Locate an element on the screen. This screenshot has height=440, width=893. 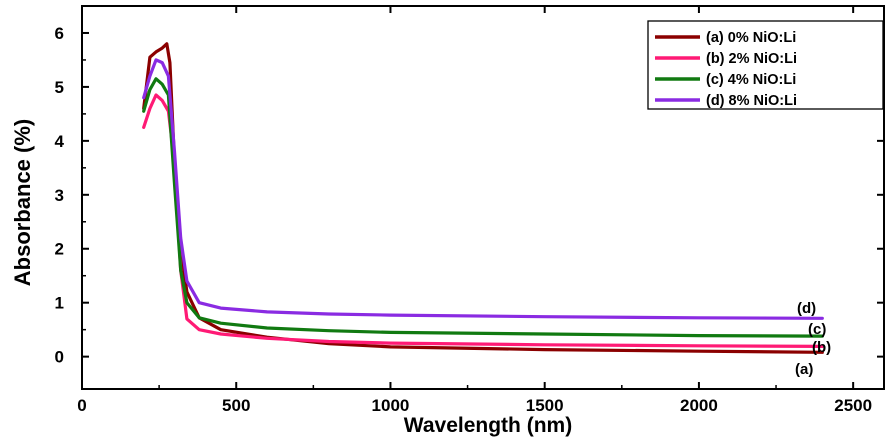
y-tick-label: 5 is located at coordinates (59, 87).